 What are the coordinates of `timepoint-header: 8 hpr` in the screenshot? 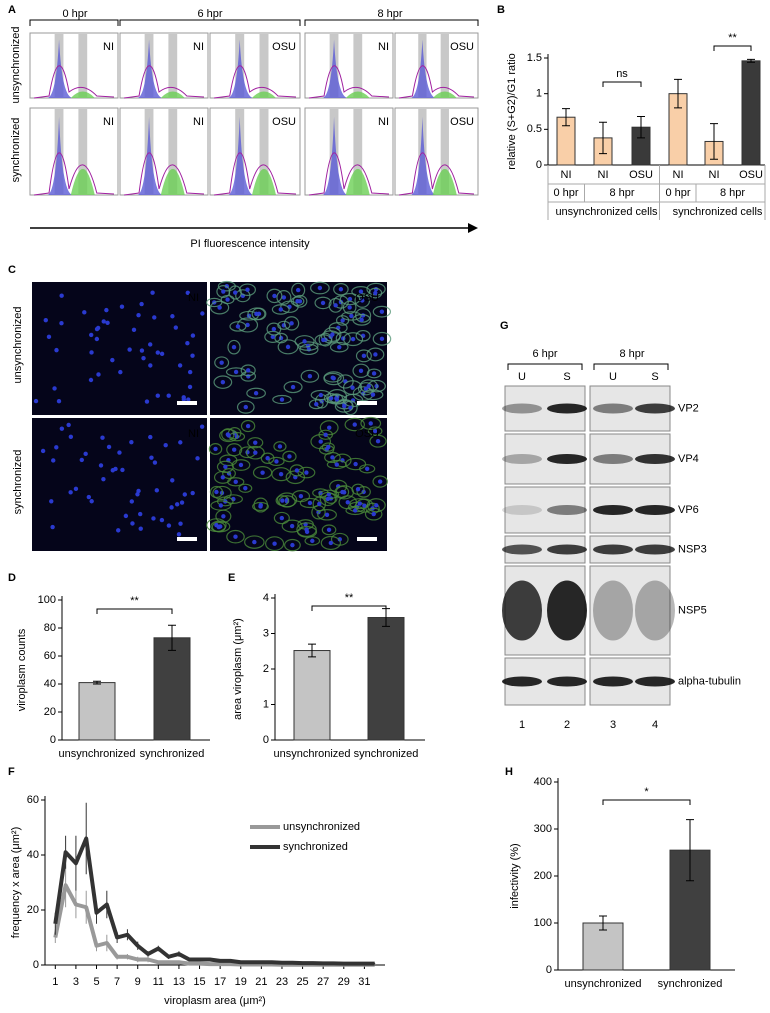 It's located at (389, 14).